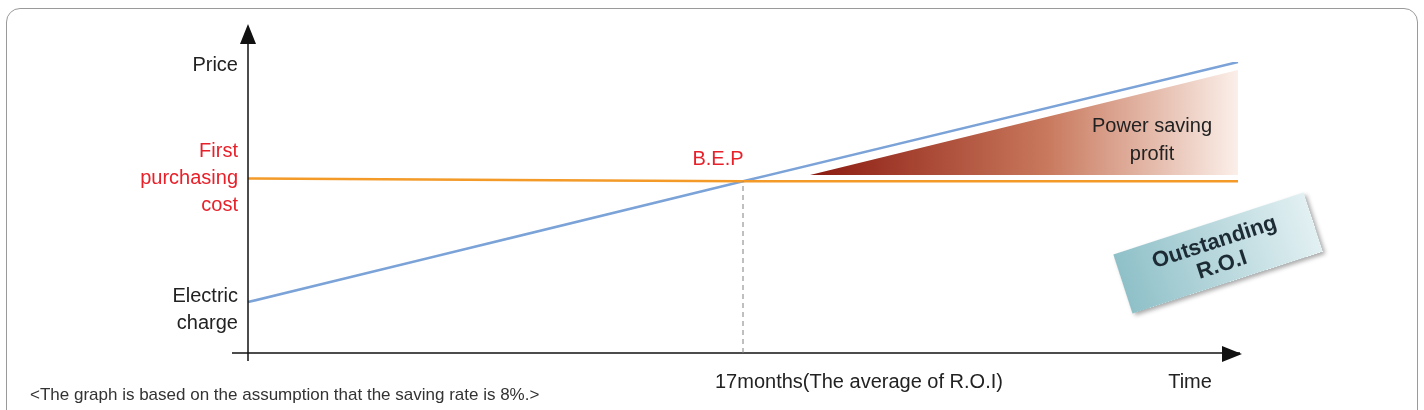 This screenshot has width=1424, height=410. Describe the element at coordinates (285, 394) in the screenshot. I see `text: <The graph is based on the assumption that the saving rate is 8%.>` at that location.